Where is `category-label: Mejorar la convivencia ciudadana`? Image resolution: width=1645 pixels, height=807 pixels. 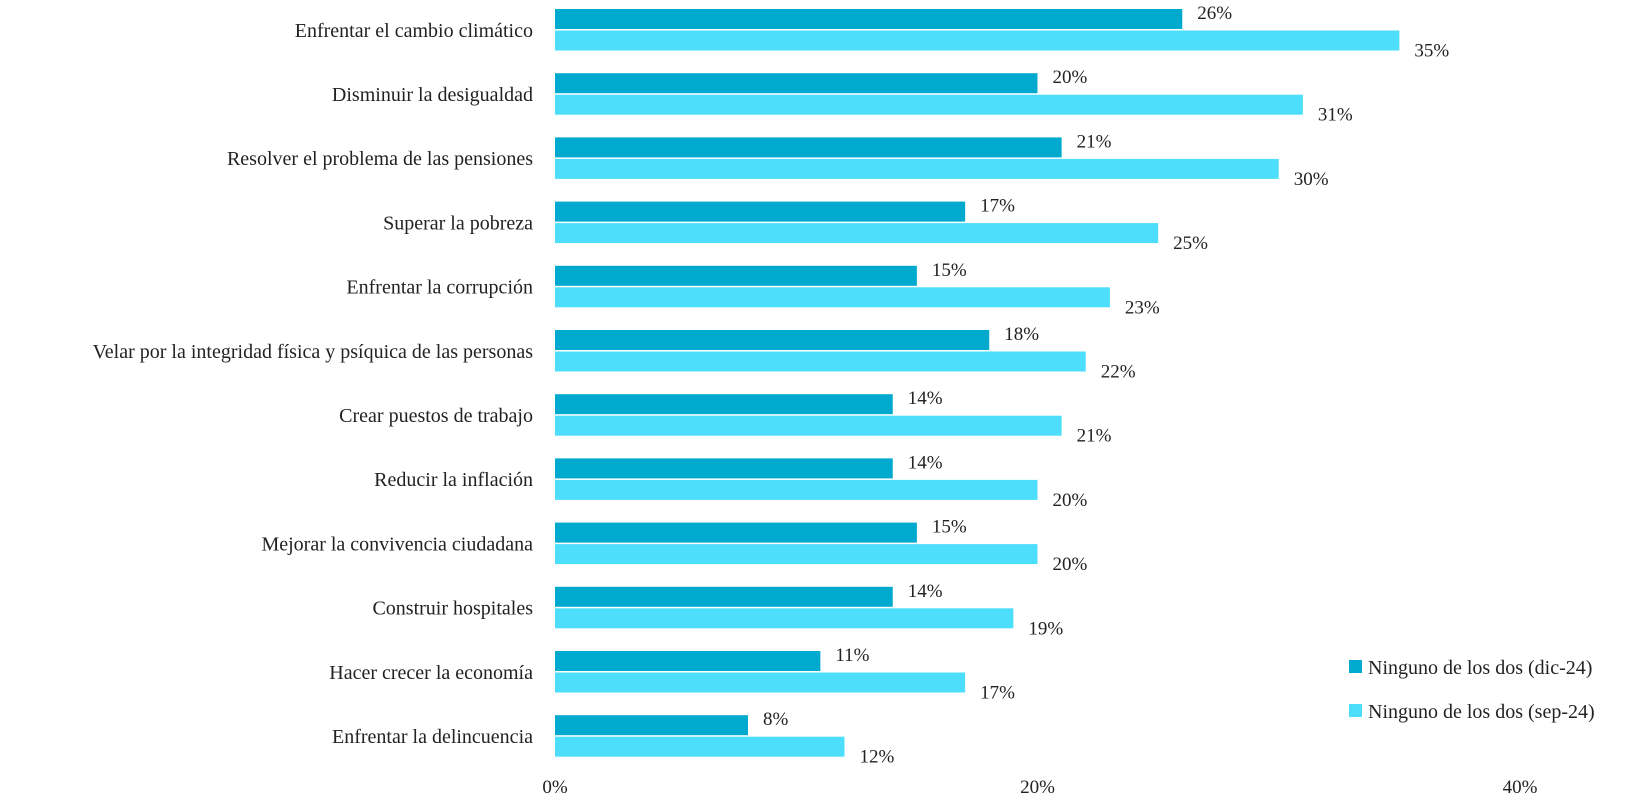 category-label: Mejorar la convivencia ciudadana is located at coordinates (397, 544).